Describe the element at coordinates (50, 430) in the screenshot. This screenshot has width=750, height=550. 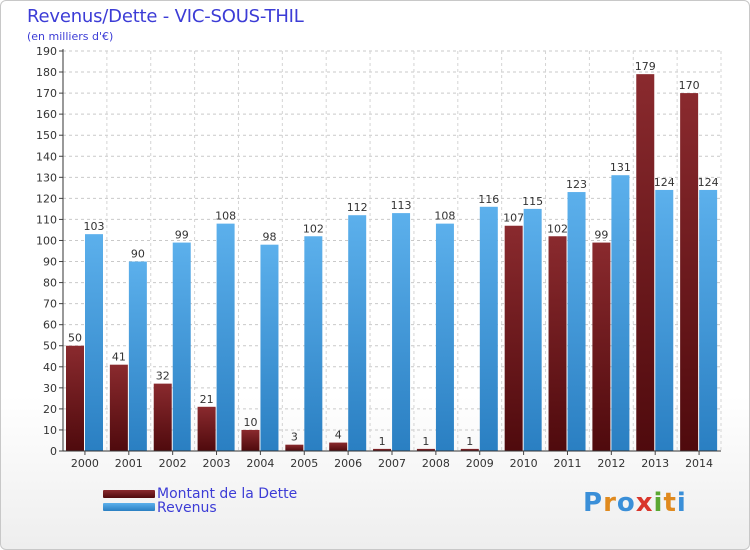
I see `y-tick-label: 10` at that location.